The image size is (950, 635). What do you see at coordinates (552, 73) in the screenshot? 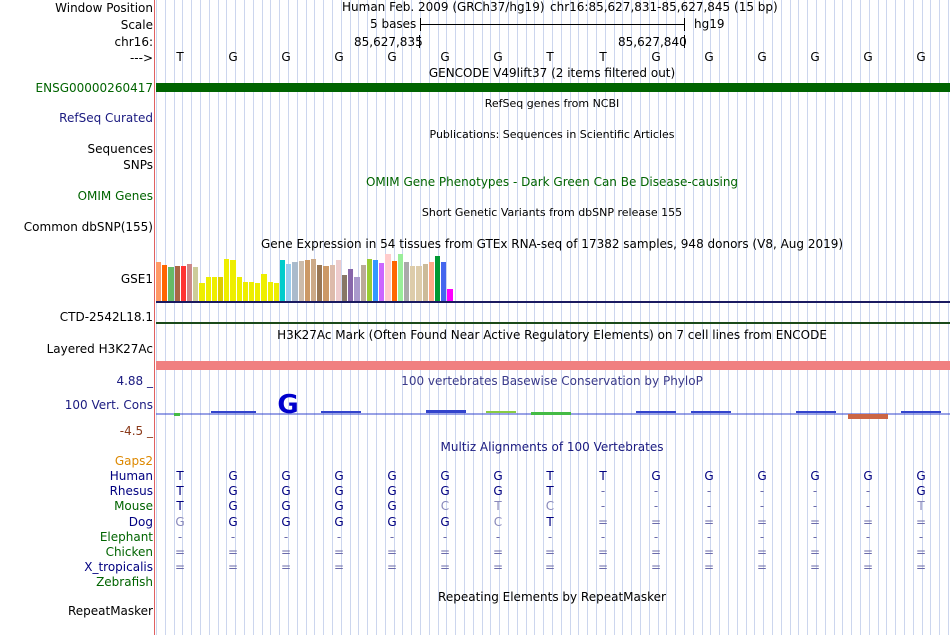
I see `gencode-track-title: GENCODE V49lift37 (2 items filtered out)` at bounding box center [552, 73].